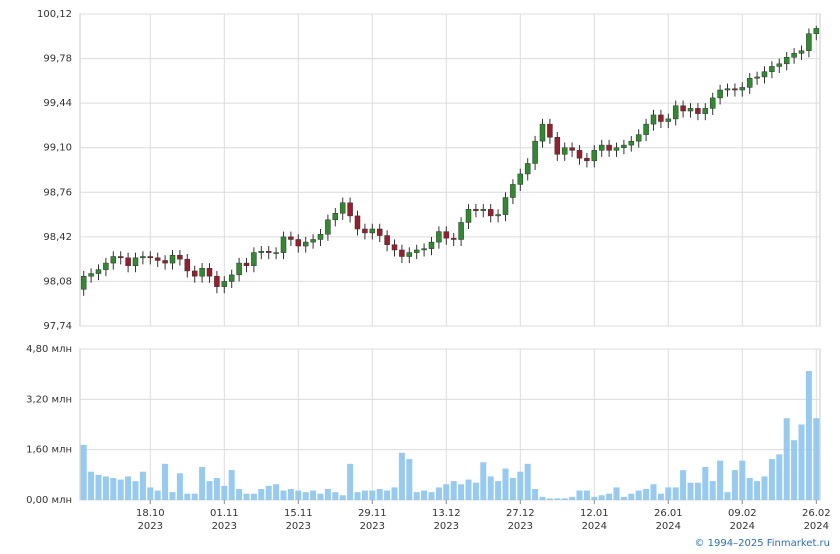 The width and height of the screenshot is (840, 554). I want to click on x-tick-label: 09.02, so click(742, 513).